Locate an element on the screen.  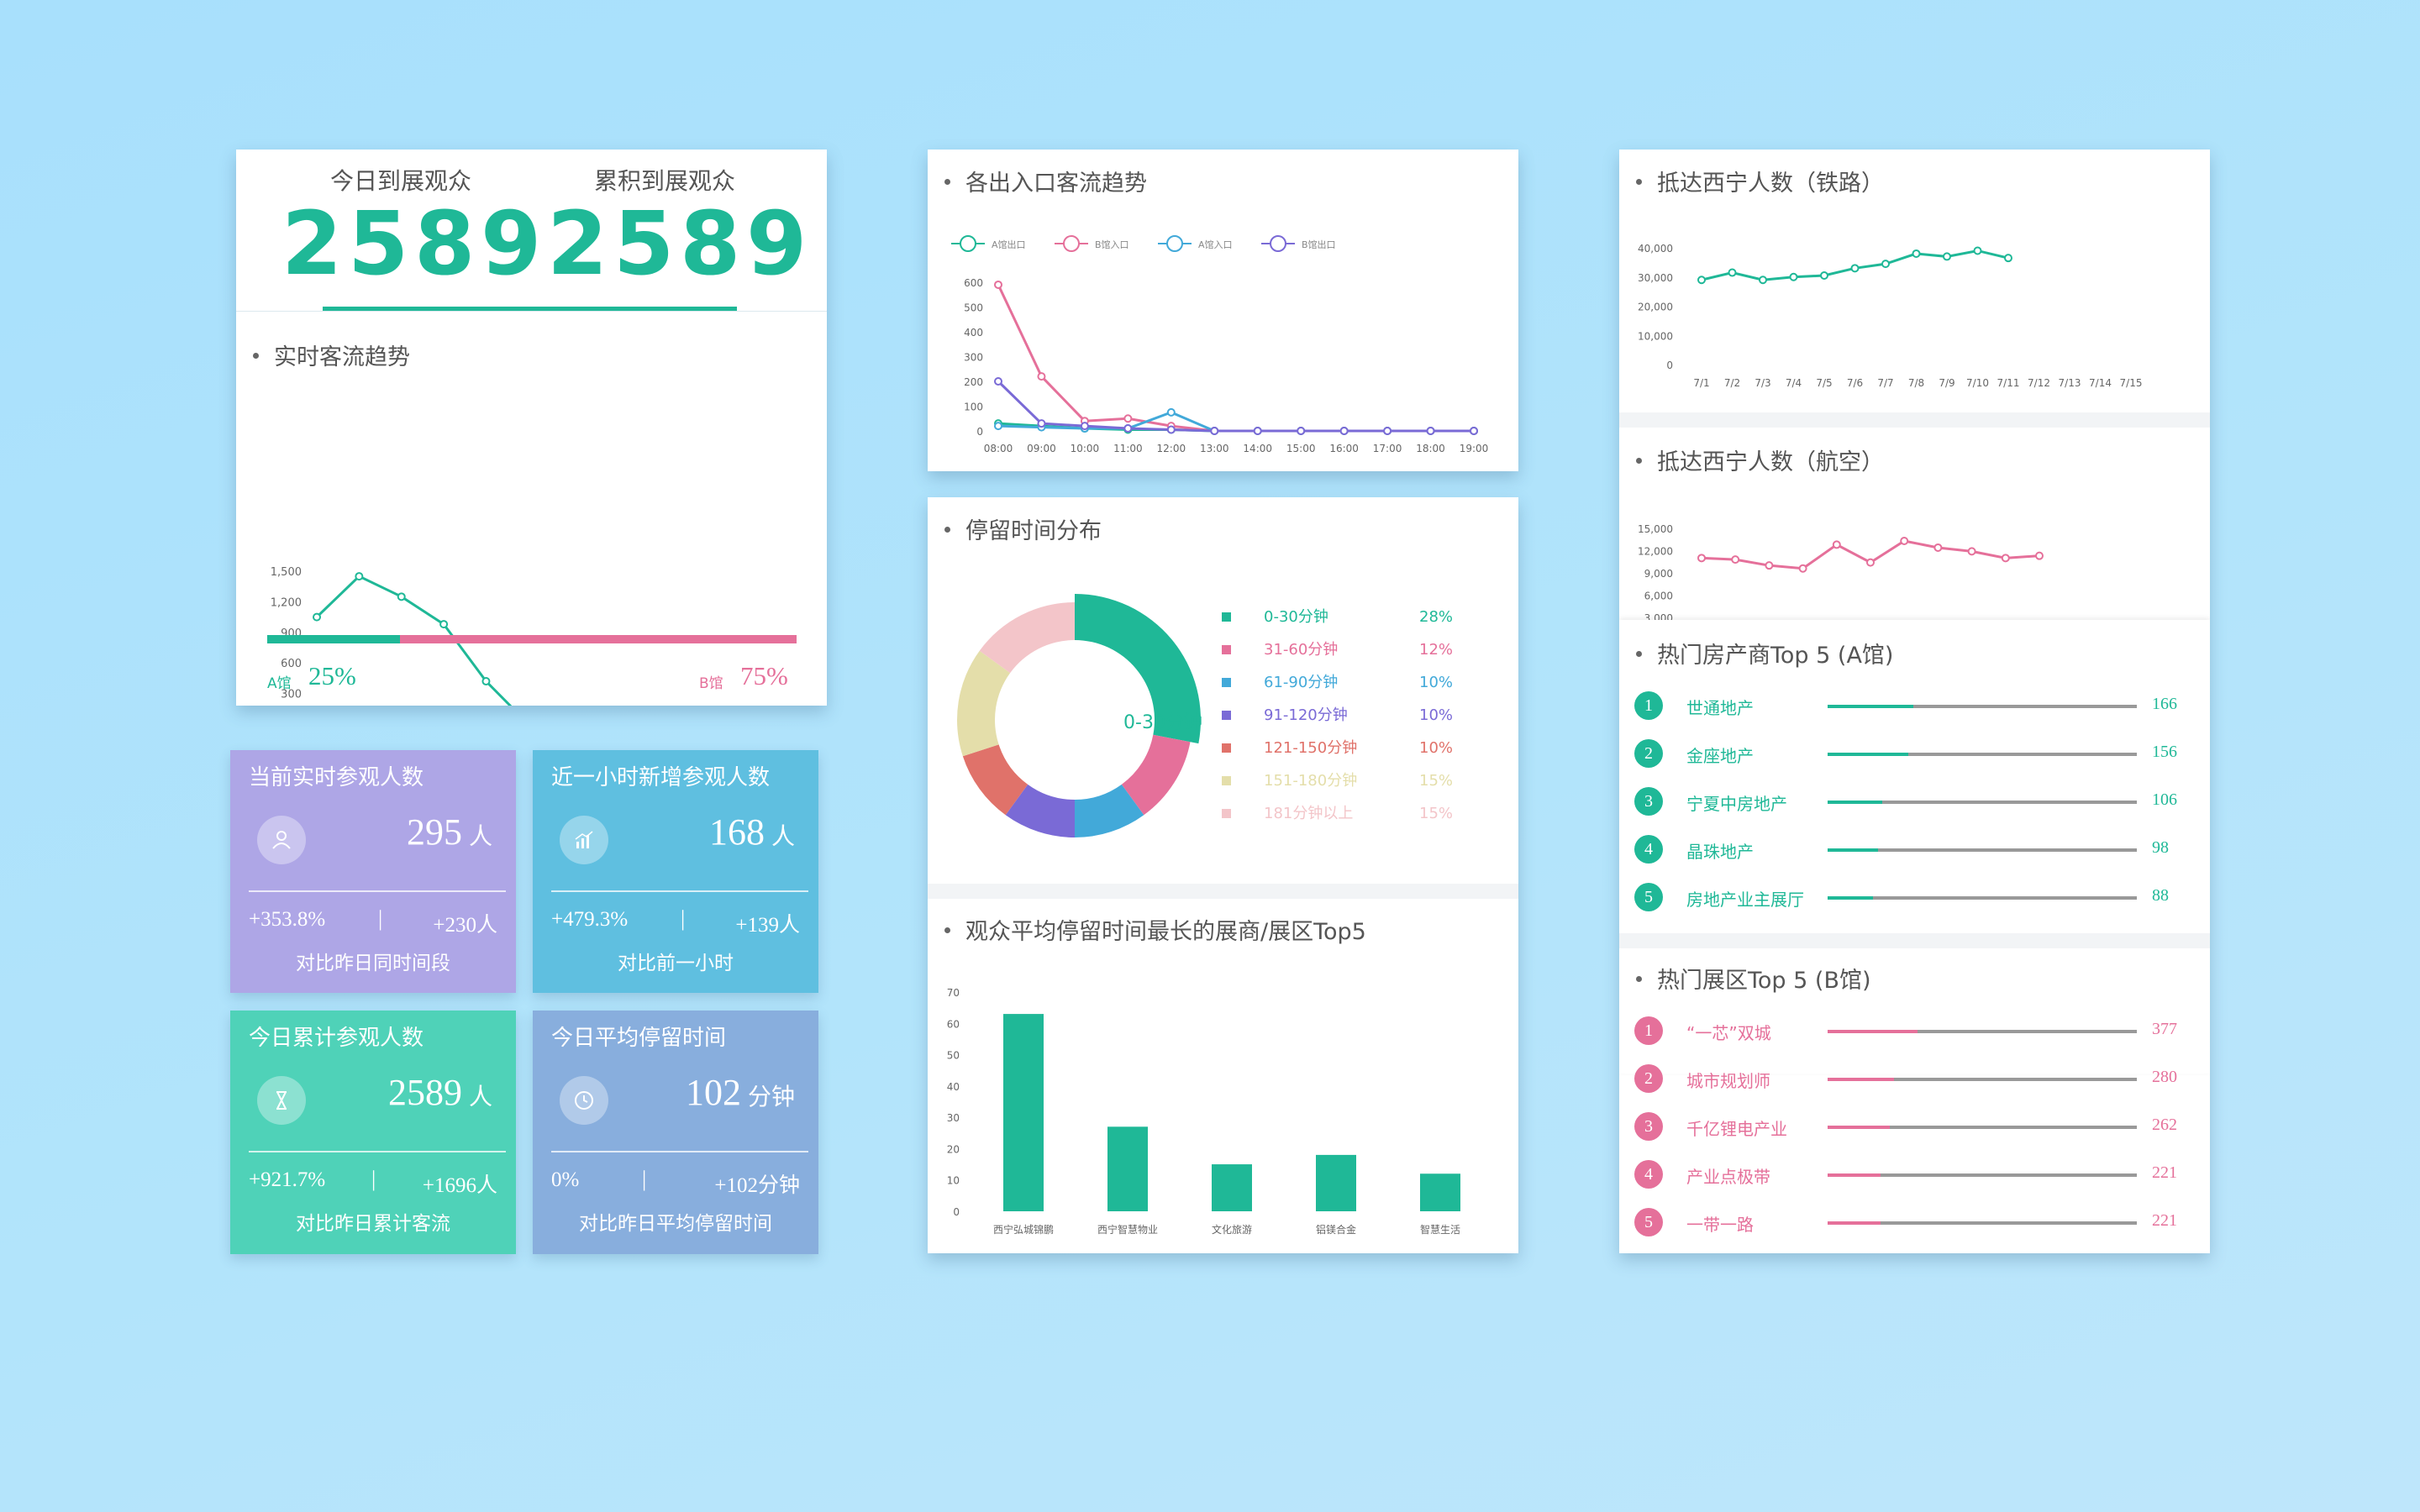
hall-b-label: B馆 is located at coordinates (711, 683).